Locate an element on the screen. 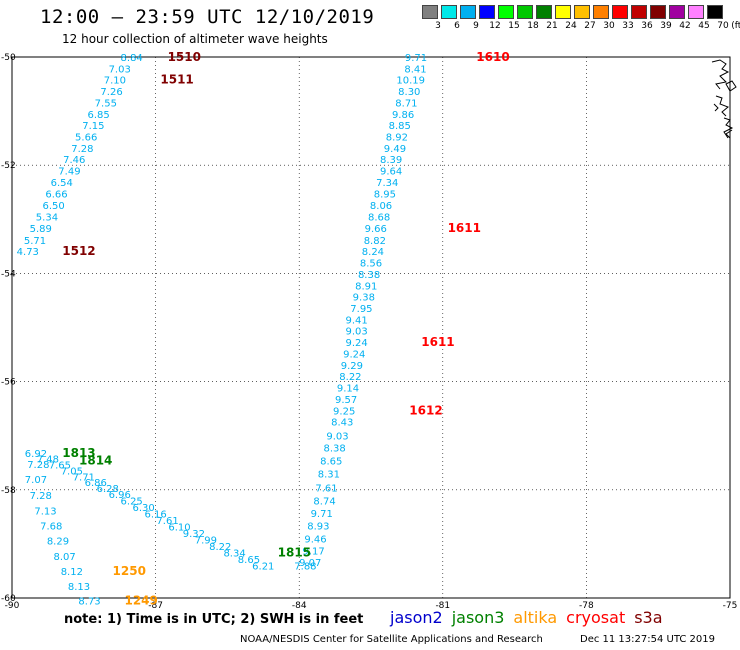  legend-item: jason2 is located at coordinates (416, 617).